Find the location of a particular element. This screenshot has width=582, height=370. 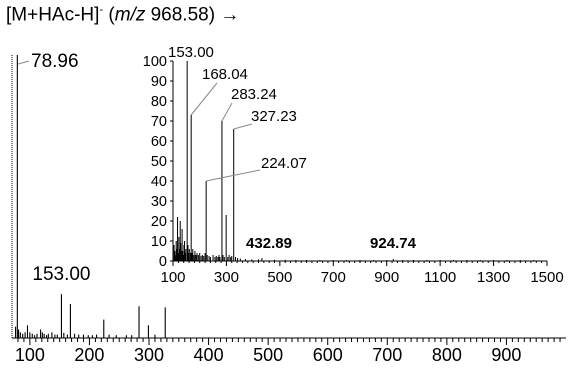

title-close-paren: ) is located at coordinates (212, 15).